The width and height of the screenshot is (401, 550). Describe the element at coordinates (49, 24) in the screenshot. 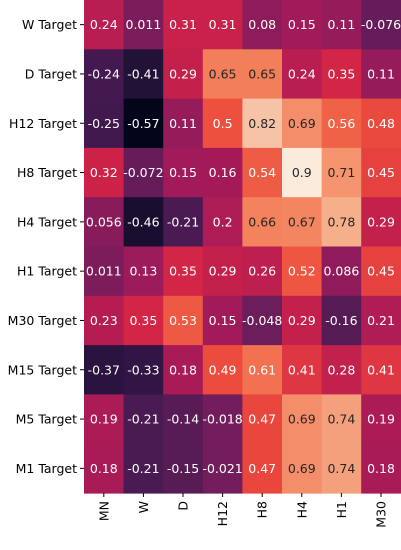

I see `y-tick-label: W Target` at that location.